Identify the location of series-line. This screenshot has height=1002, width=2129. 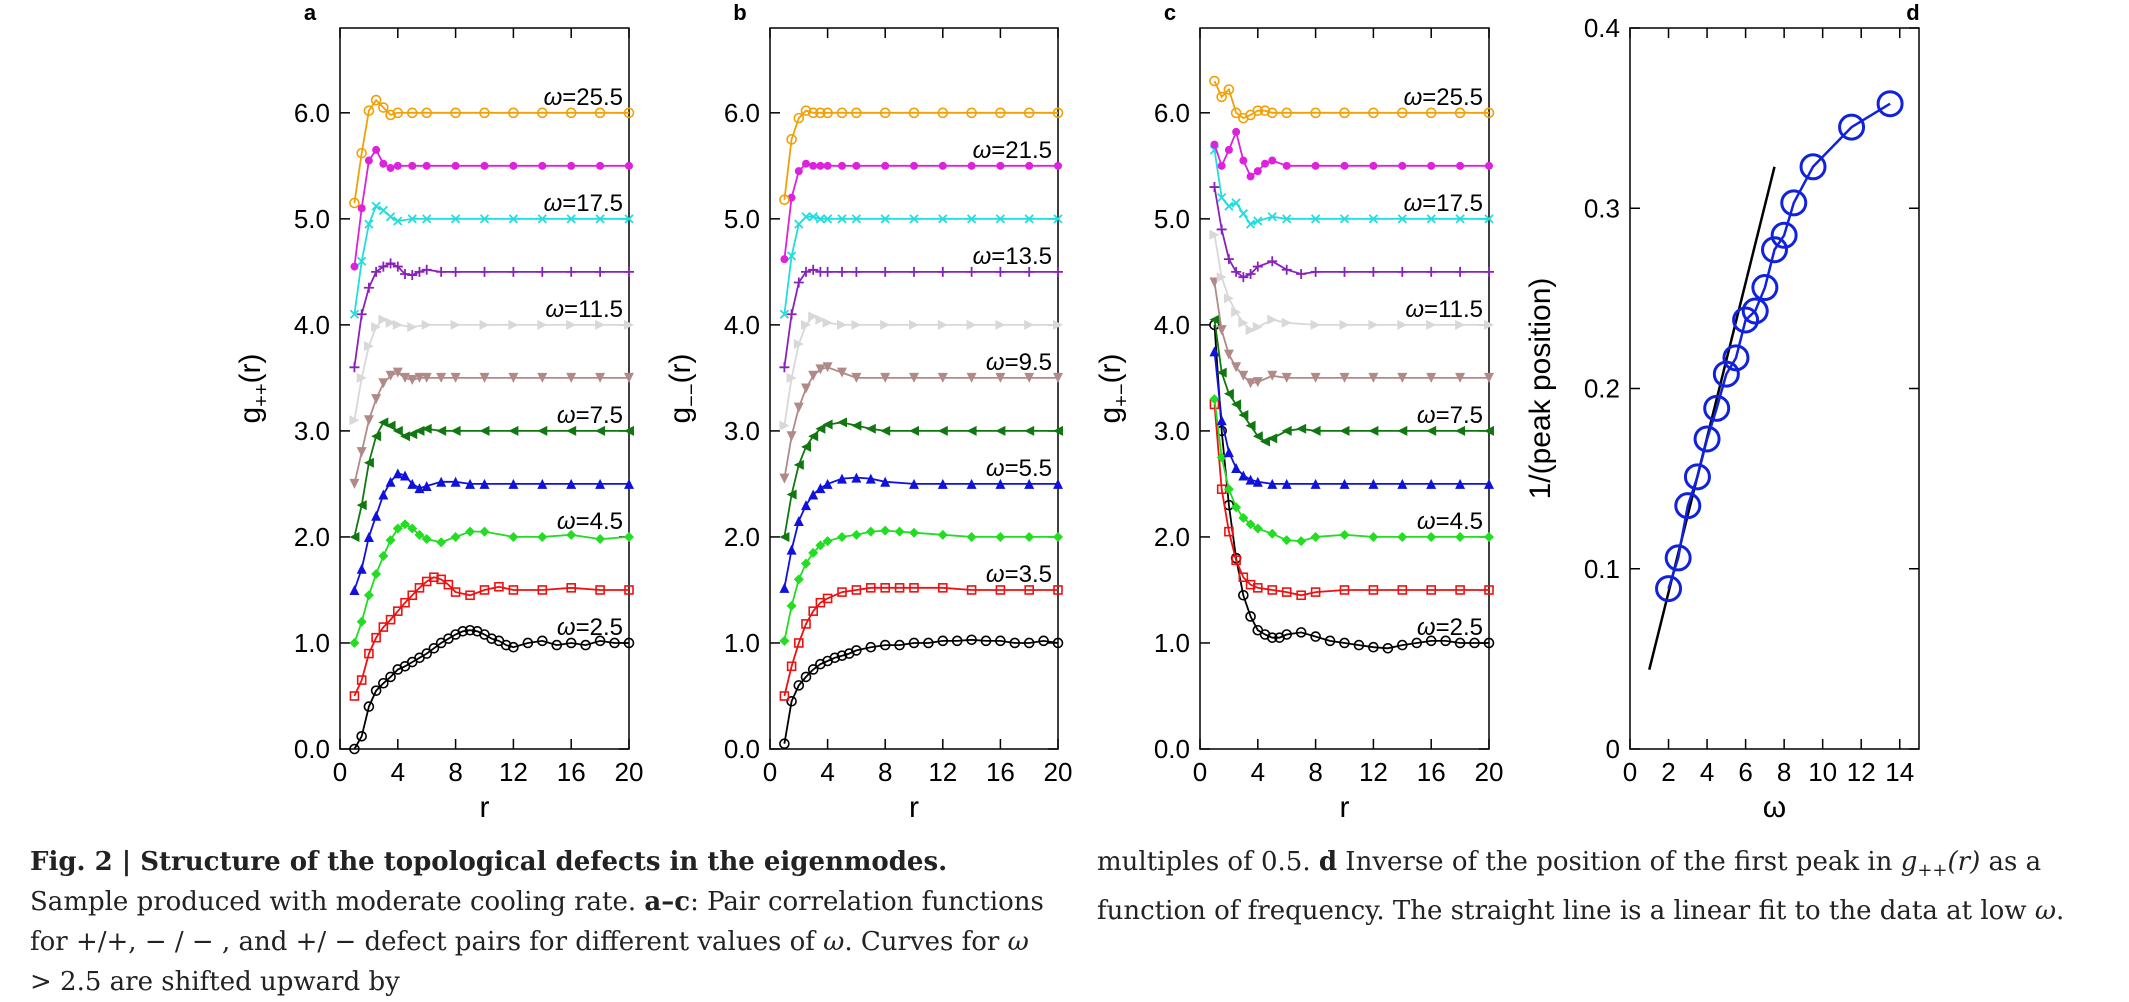
(1351, 333).